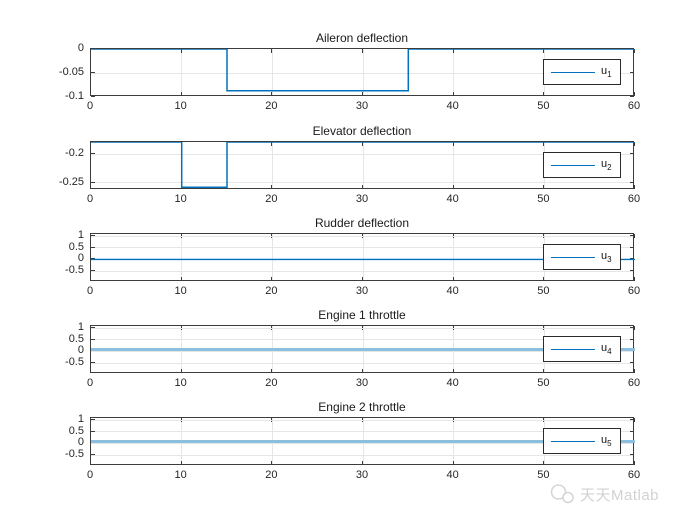 The image size is (700, 525). I want to click on watermark: 天天Matlab, so click(604, 494).